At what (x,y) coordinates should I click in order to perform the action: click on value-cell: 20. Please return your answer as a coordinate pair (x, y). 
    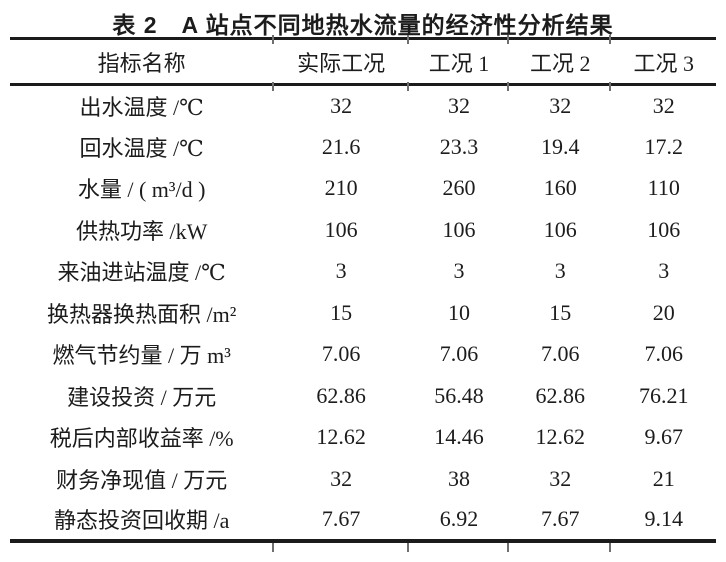
    Looking at the image, I should click on (663, 312).